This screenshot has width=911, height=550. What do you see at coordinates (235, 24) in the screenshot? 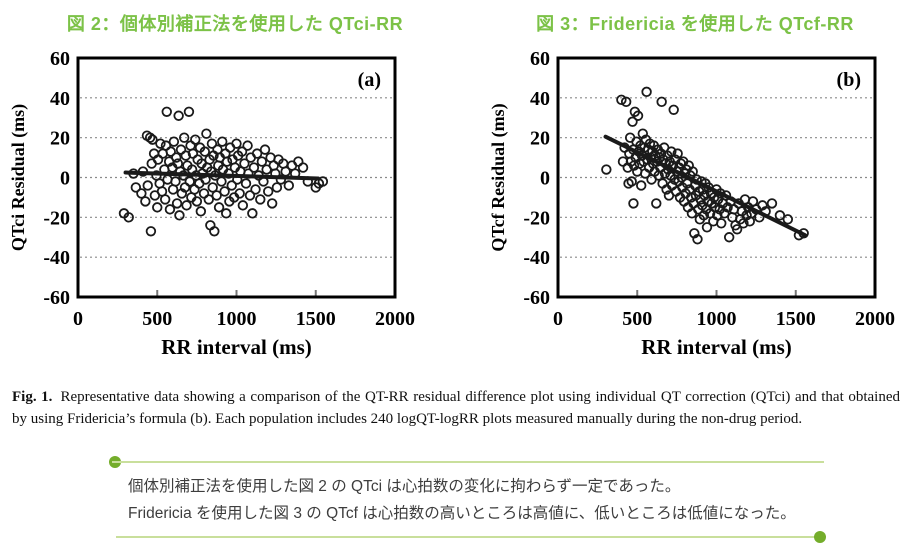
I see `figure2-title: 図 2：個体別補正法を使用した QTci-RR` at bounding box center [235, 24].